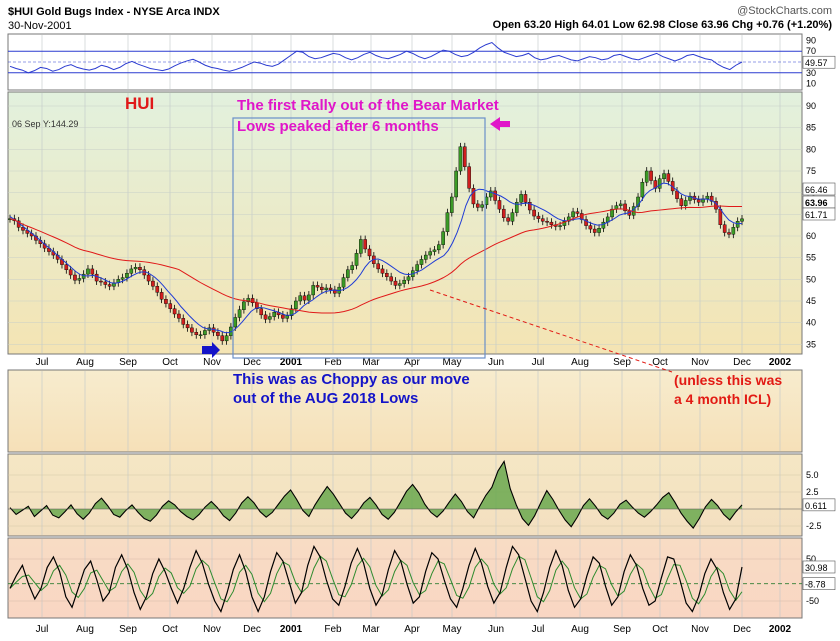 This screenshot has width=840, height=641. I want to click on sep-note: 06 Sep Y:144.29, so click(45, 124).